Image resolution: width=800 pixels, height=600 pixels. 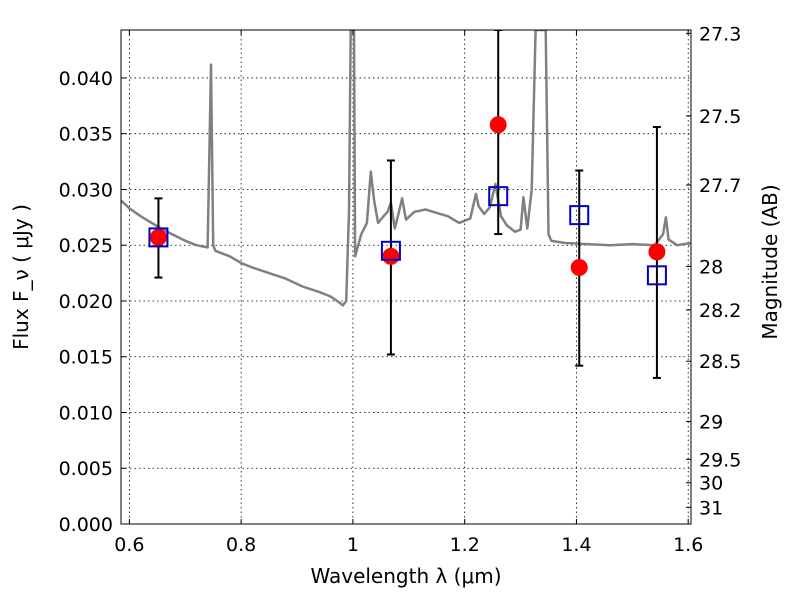 What do you see at coordinates (129, 545) in the screenshot?
I see `x-tick-label: 0.6` at bounding box center [129, 545].